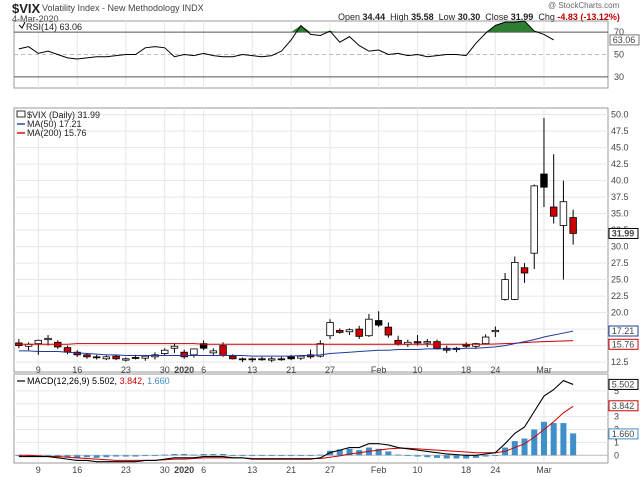  Describe the element at coordinates (620, 197) in the screenshot. I see `price-y-tick-label: 37.5` at that location.